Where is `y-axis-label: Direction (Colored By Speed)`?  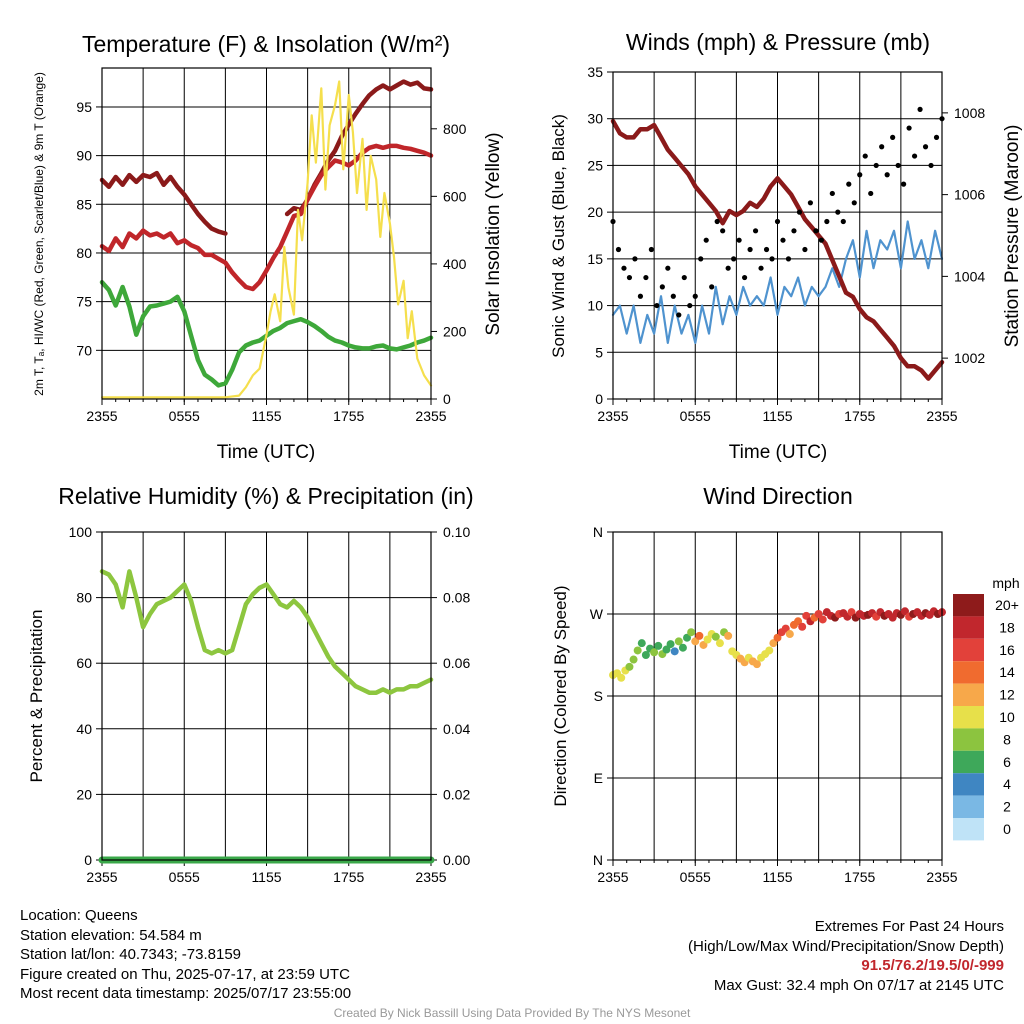
y-axis-label: Direction (Colored By Speed) is located at coordinates (560, 695).